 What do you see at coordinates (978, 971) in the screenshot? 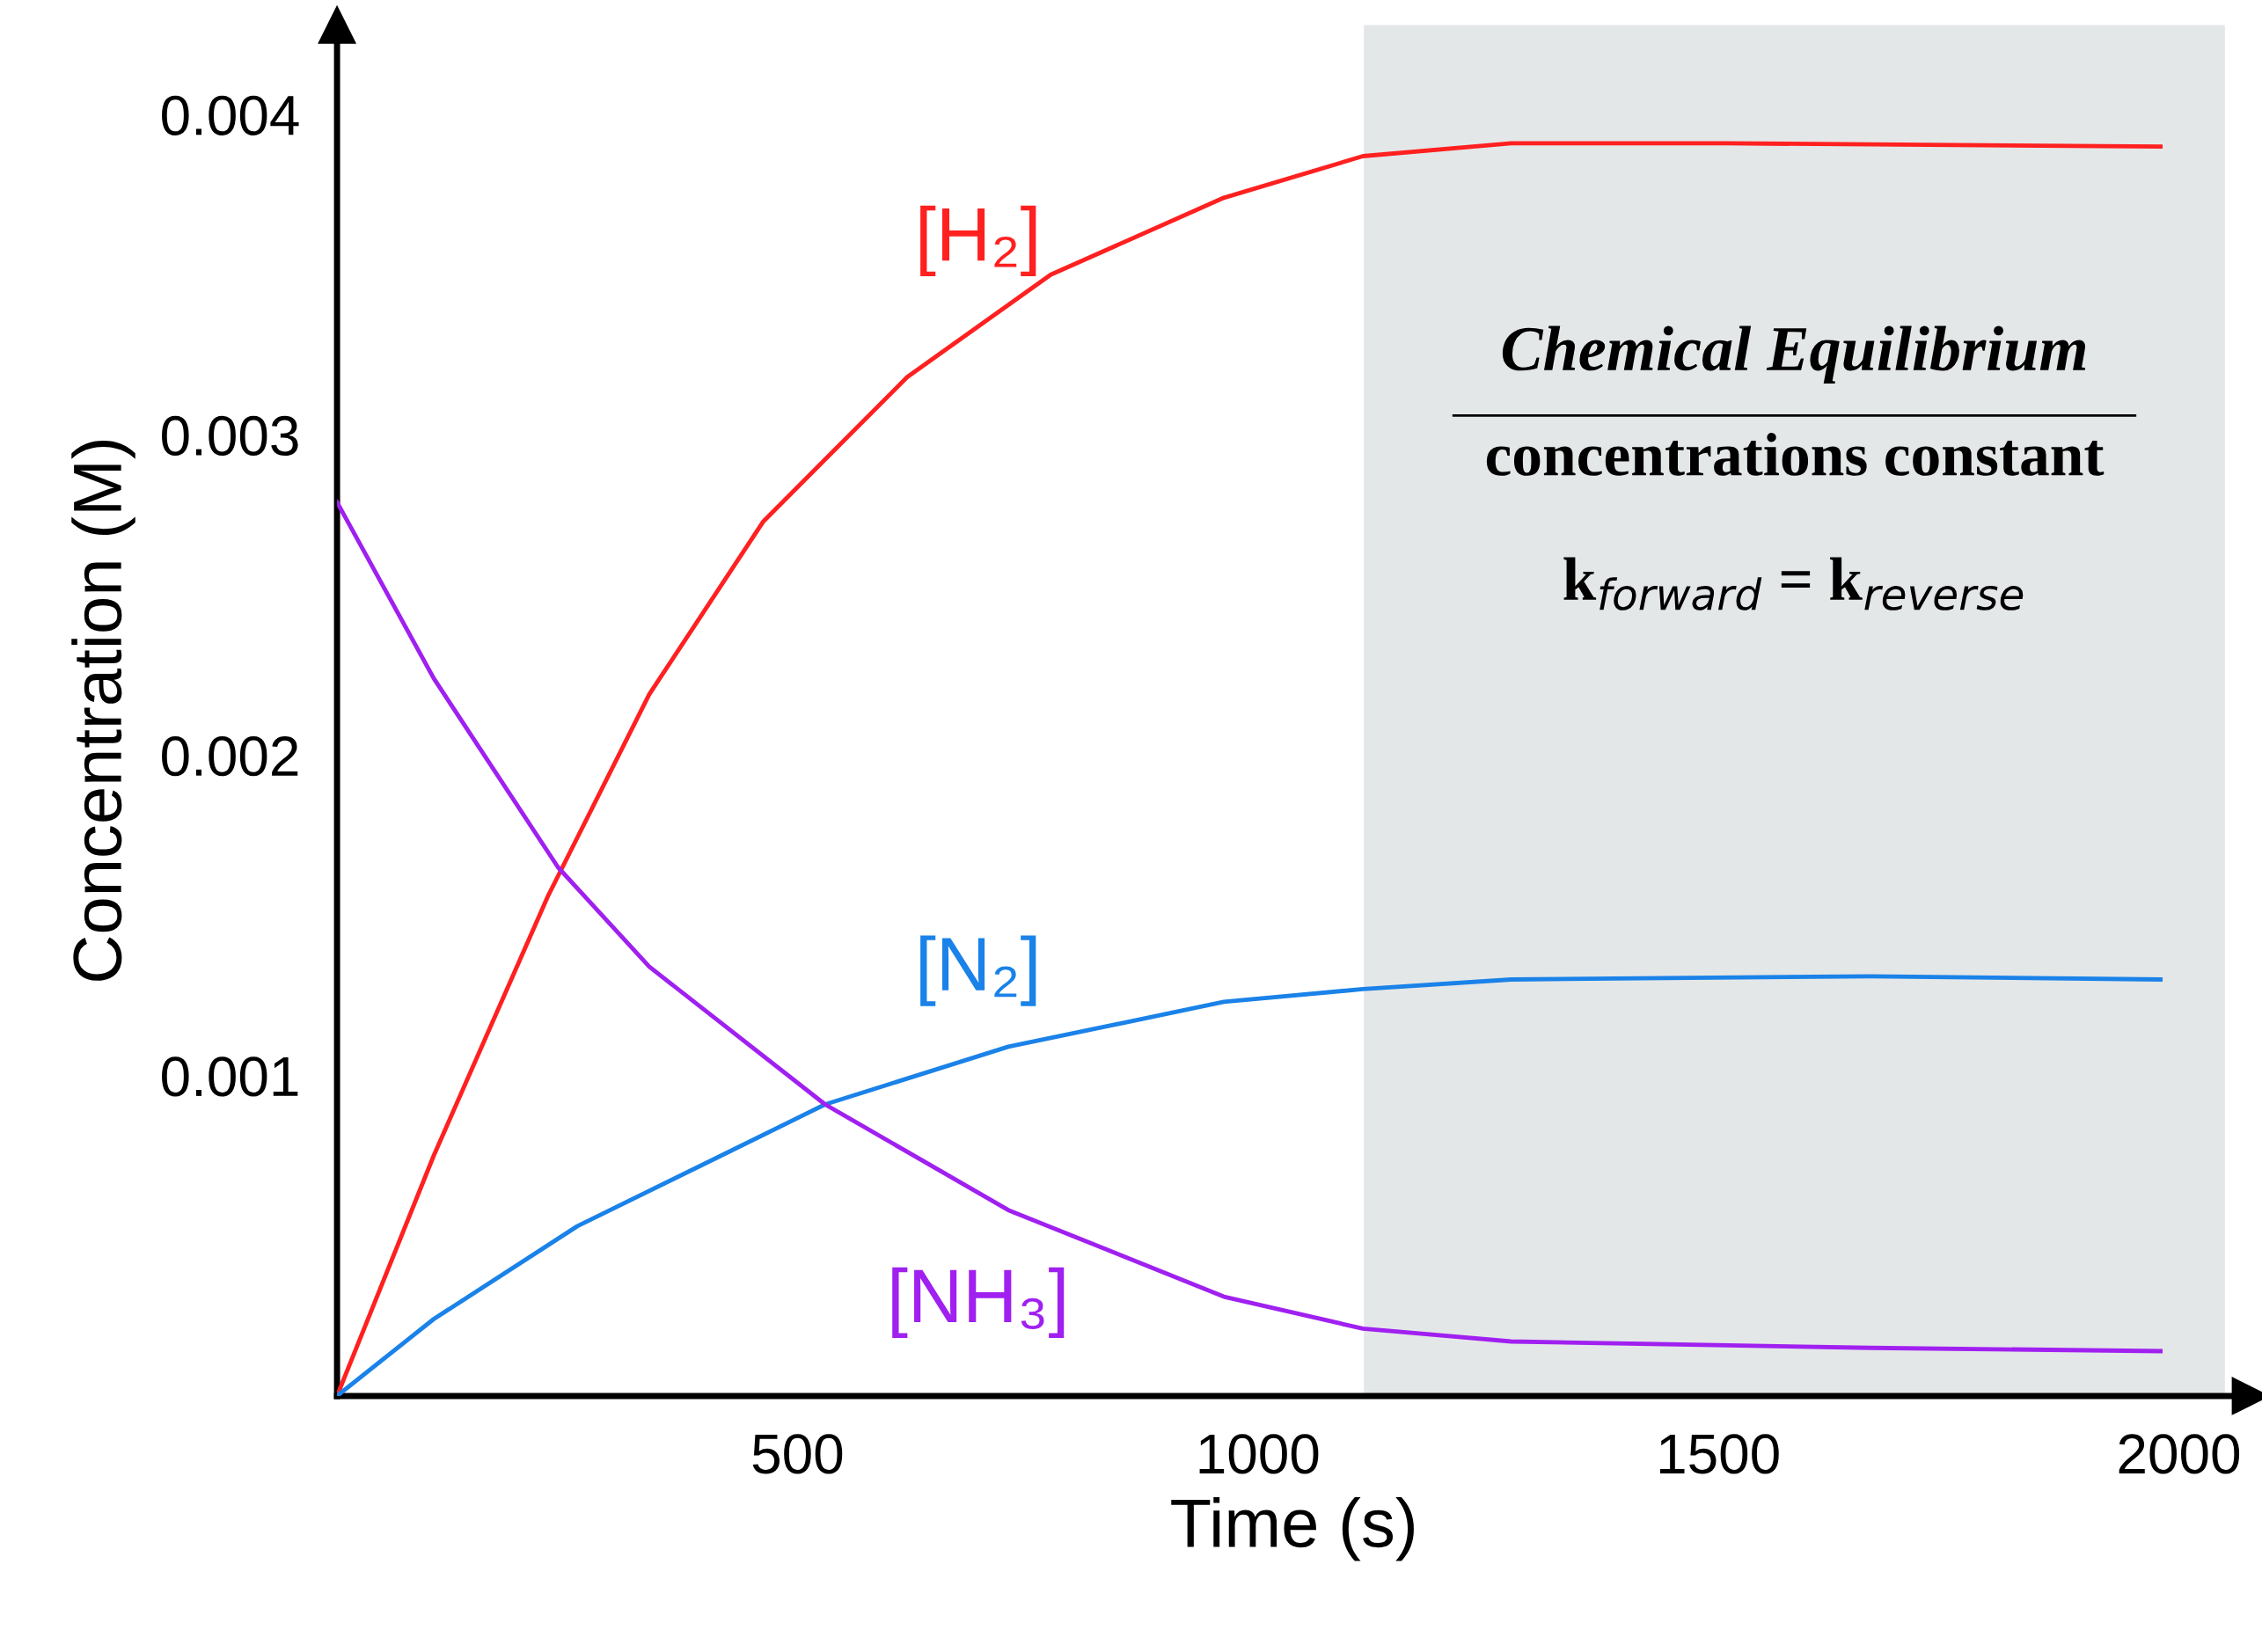
I see `series-label: [N₂]` at bounding box center [978, 971].